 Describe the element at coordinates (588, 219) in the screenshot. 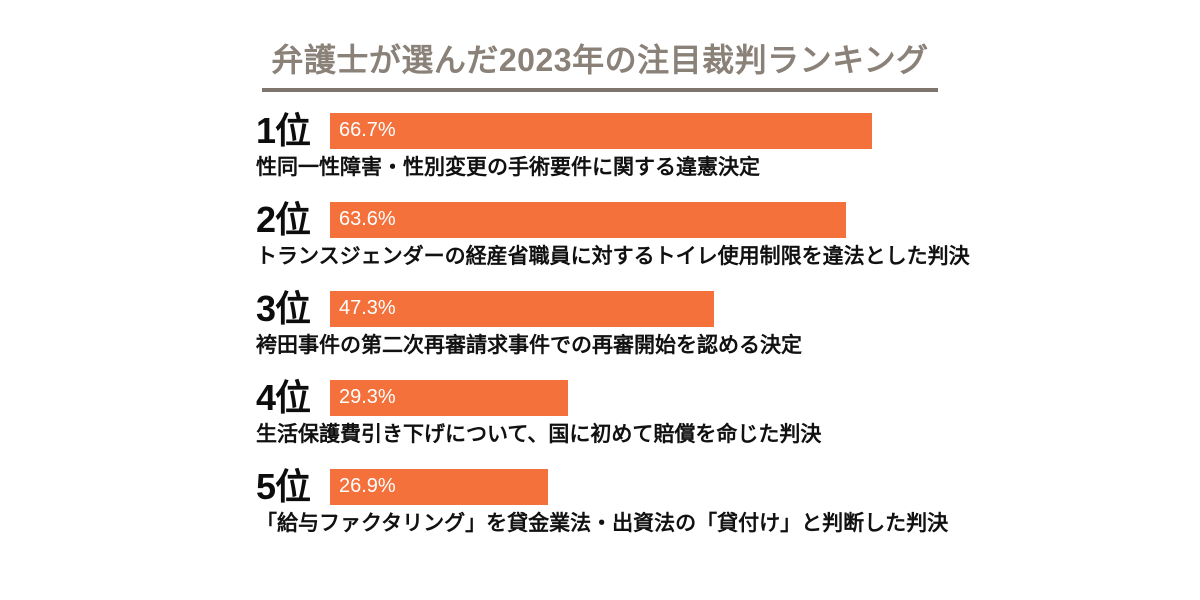

I see `rank-bar-2: 63.6%` at that location.